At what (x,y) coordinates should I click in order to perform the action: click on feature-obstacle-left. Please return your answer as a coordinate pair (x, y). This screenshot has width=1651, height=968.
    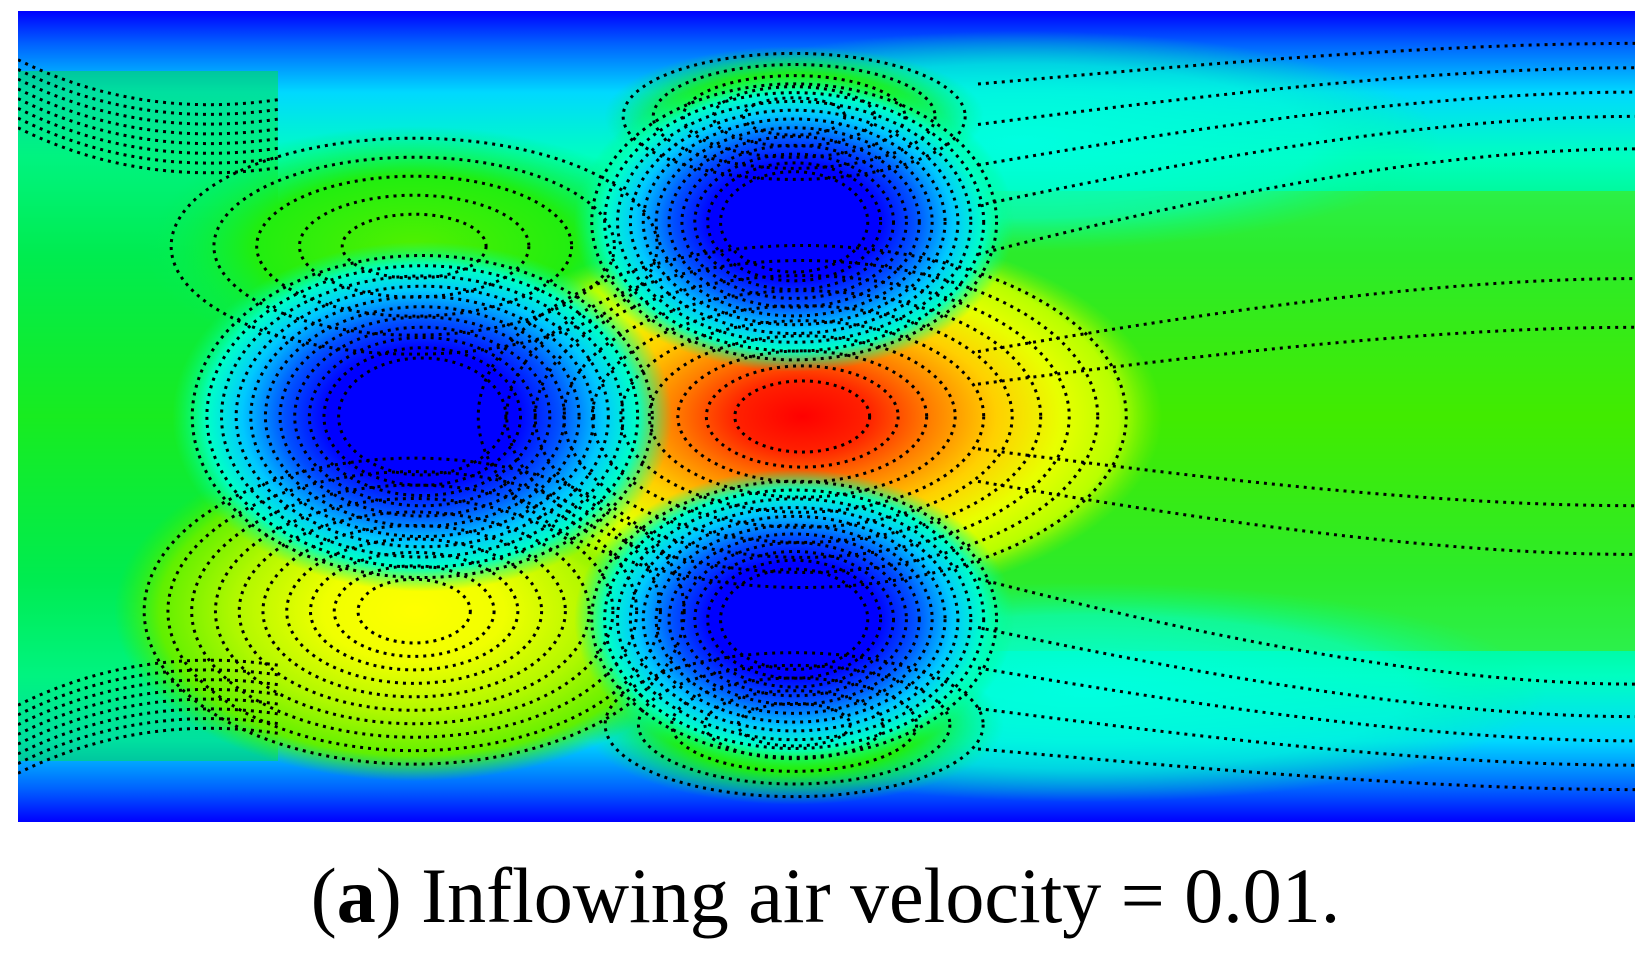
    Looking at the image, I should click on (422, 416).